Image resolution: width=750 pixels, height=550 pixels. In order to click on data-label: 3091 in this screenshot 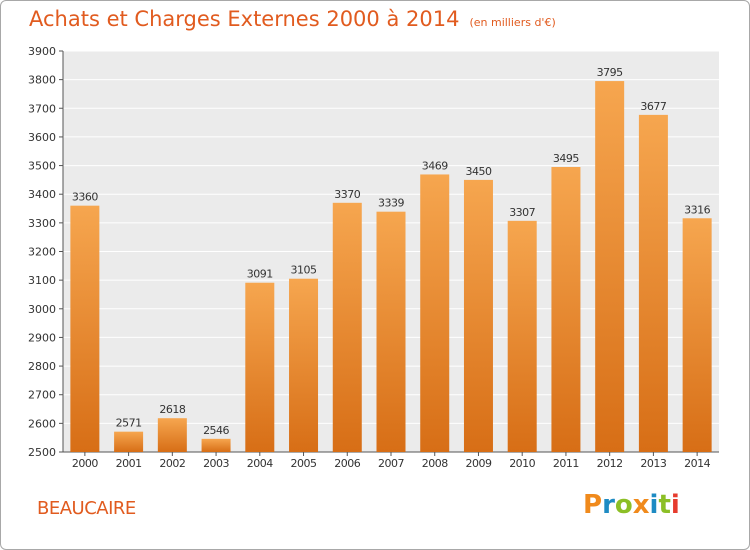, I will do `click(260, 274)`.